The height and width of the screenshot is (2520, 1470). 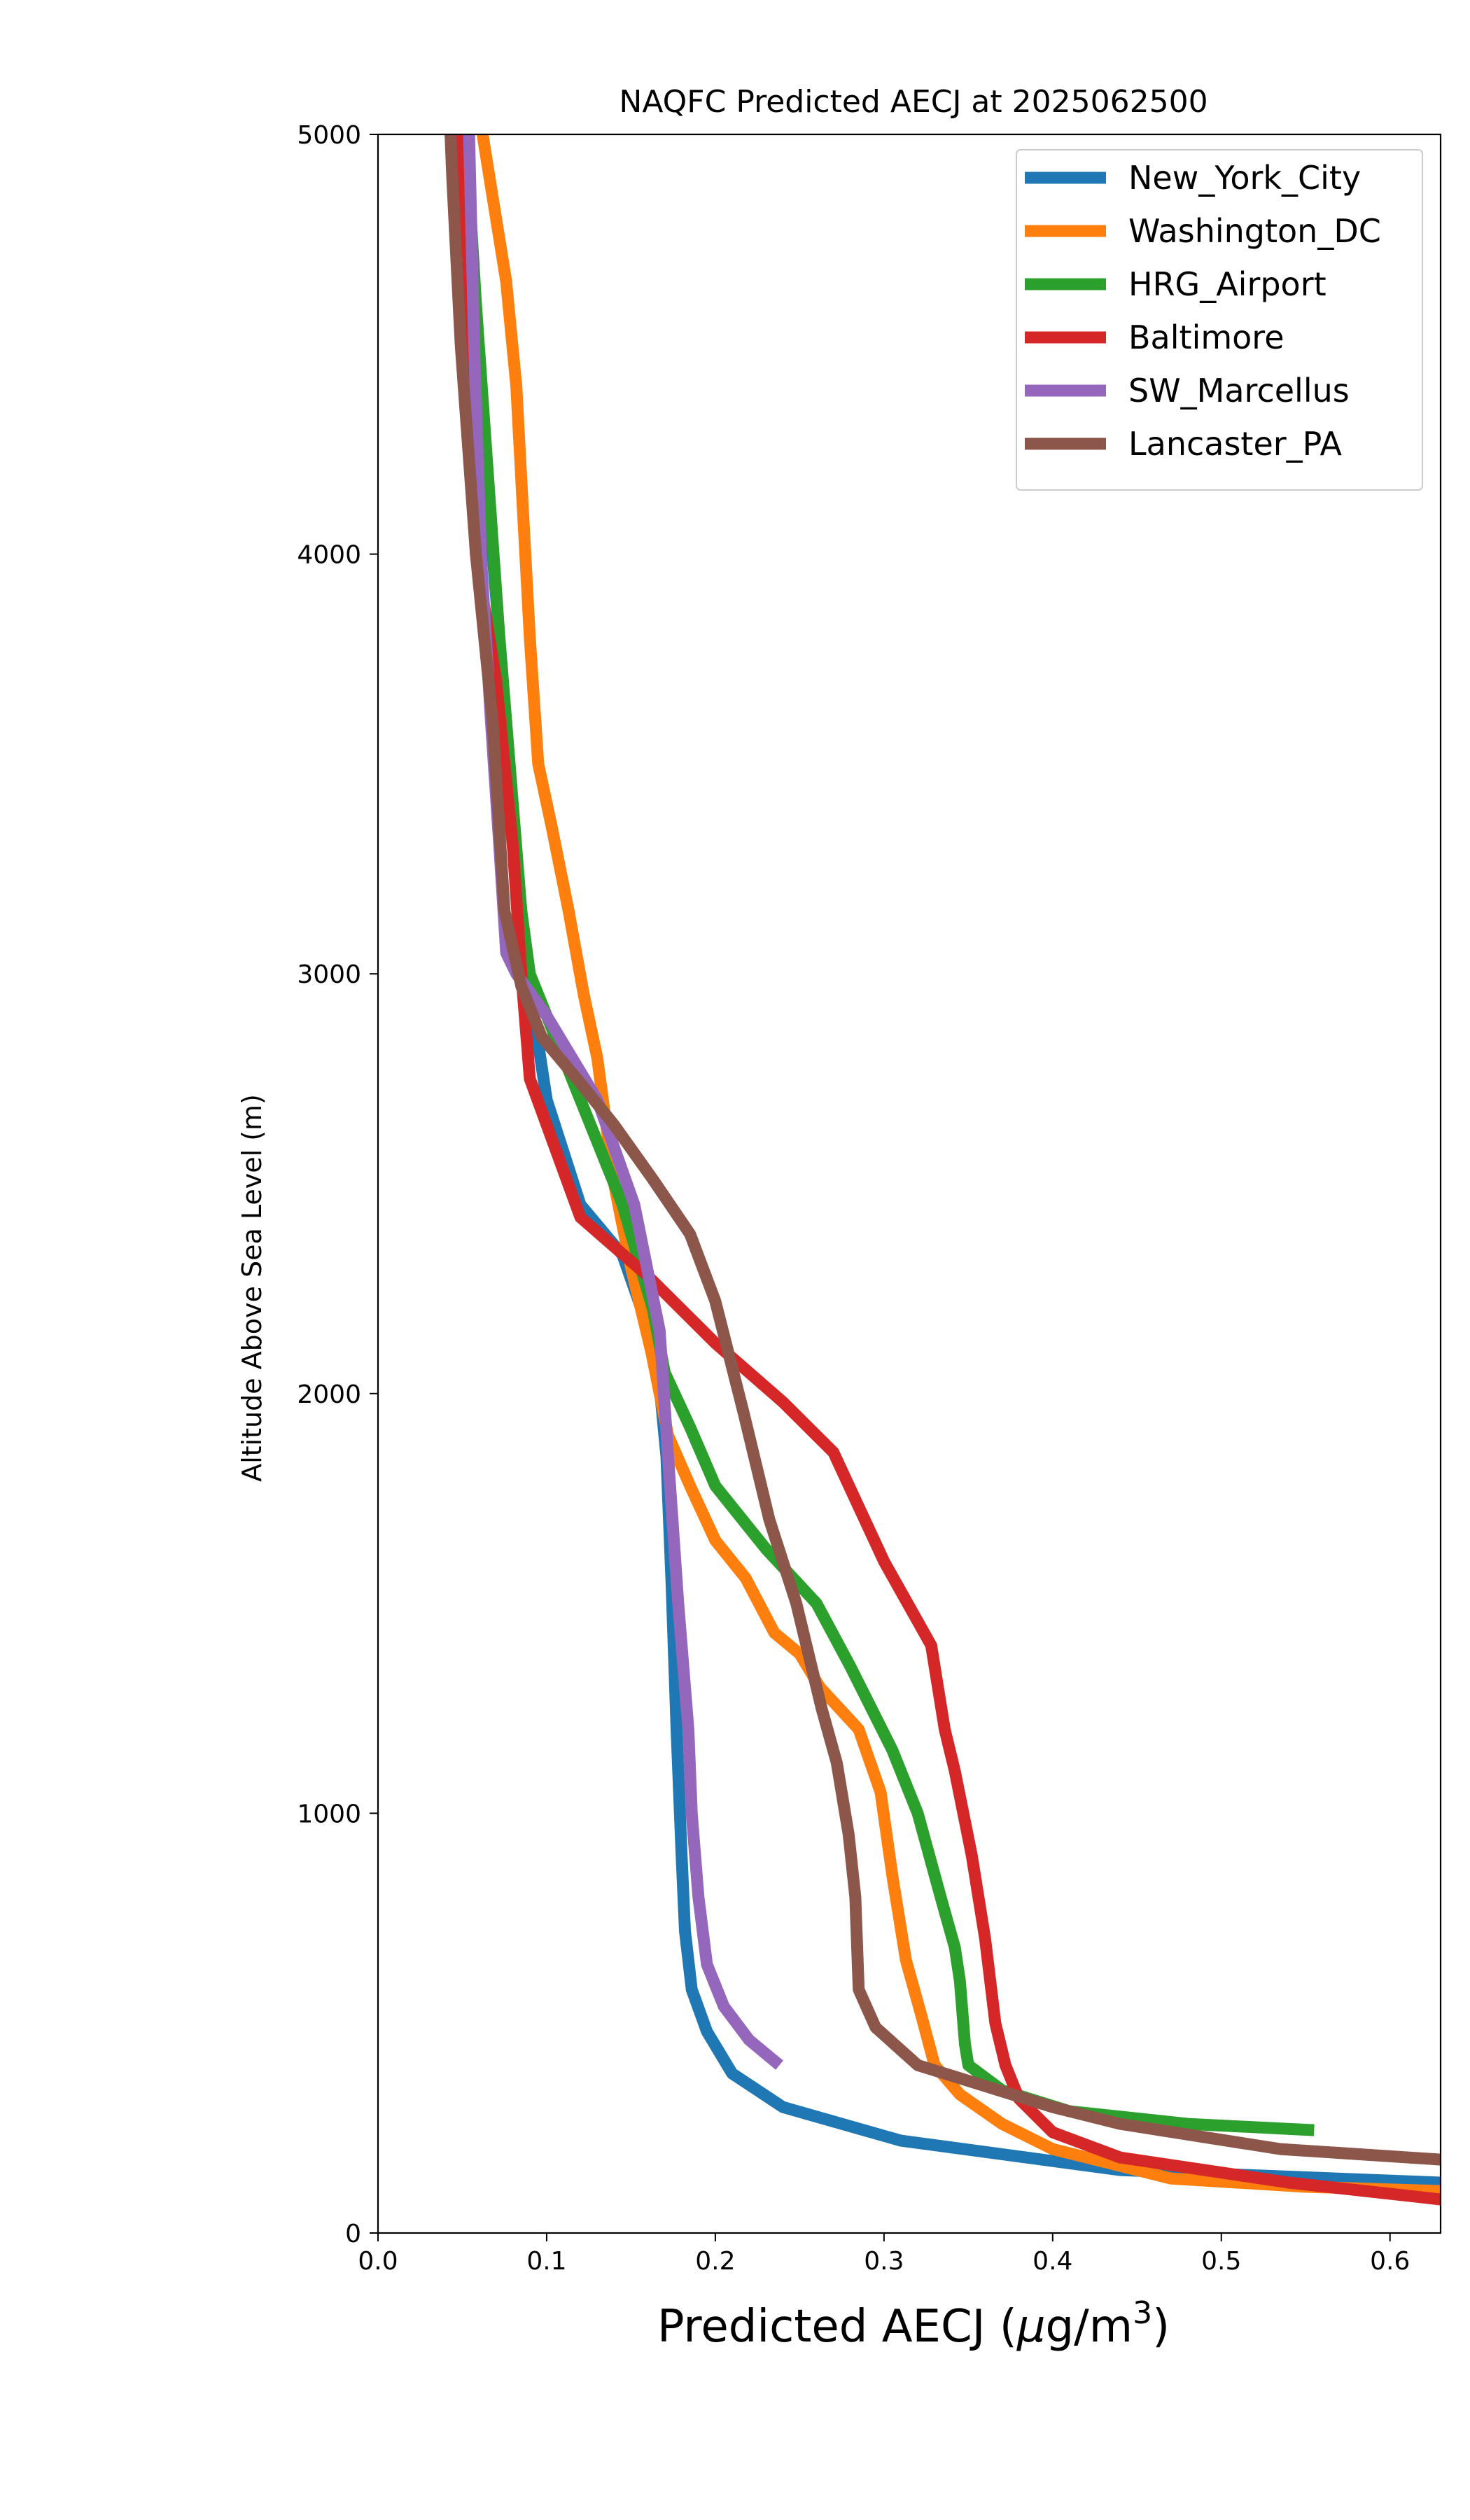 What do you see at coordinates (329, 1814) in the screenshot?
I see `y-tick-label: 1000` at bounding box center [329, 1814].